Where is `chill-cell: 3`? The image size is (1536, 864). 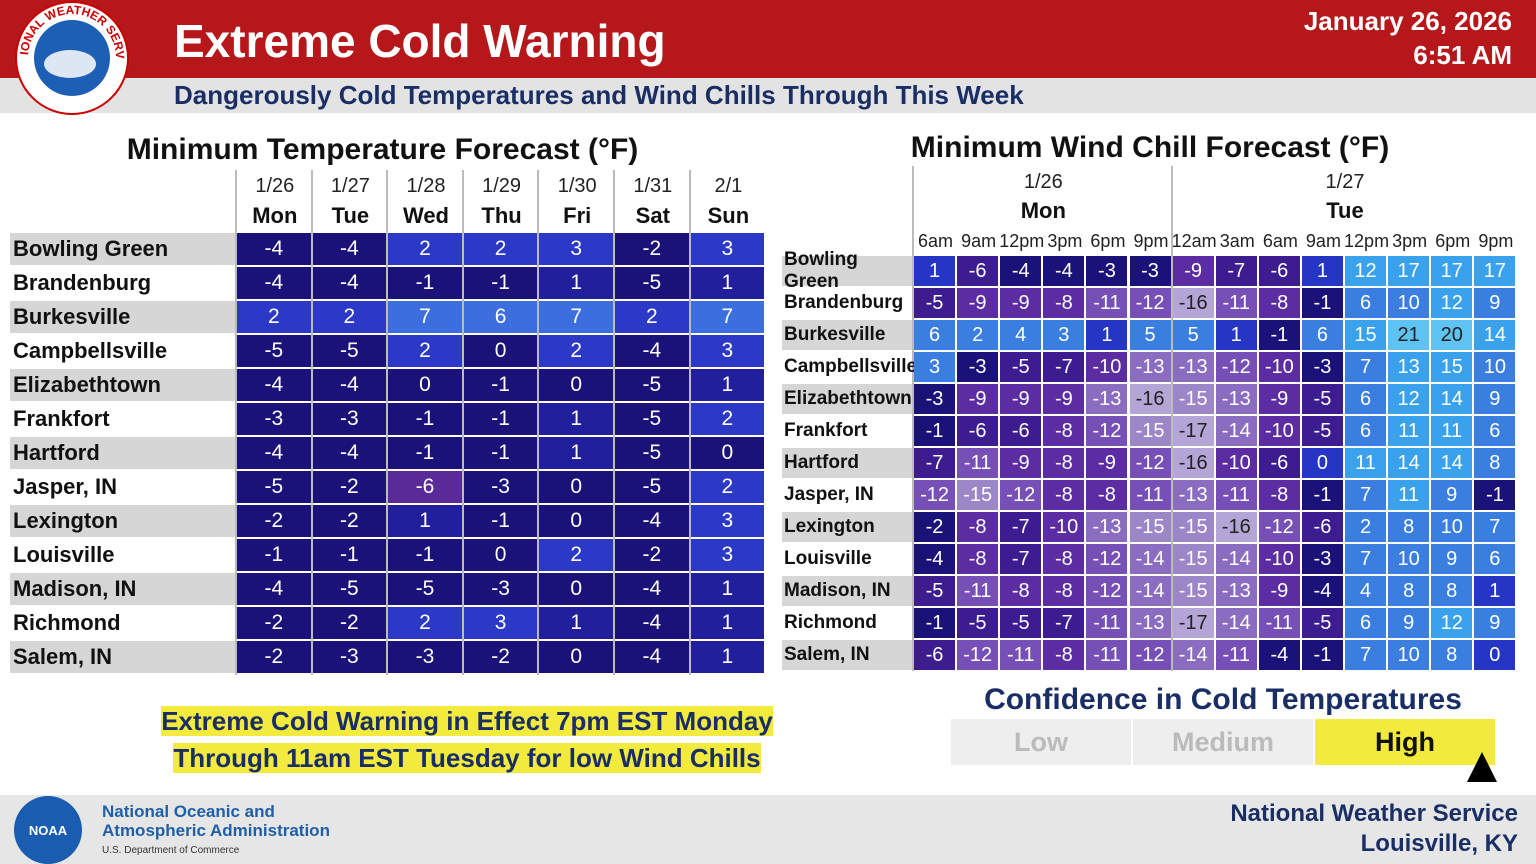
chill-cell: 3 is located at coordinates (1064, 335).